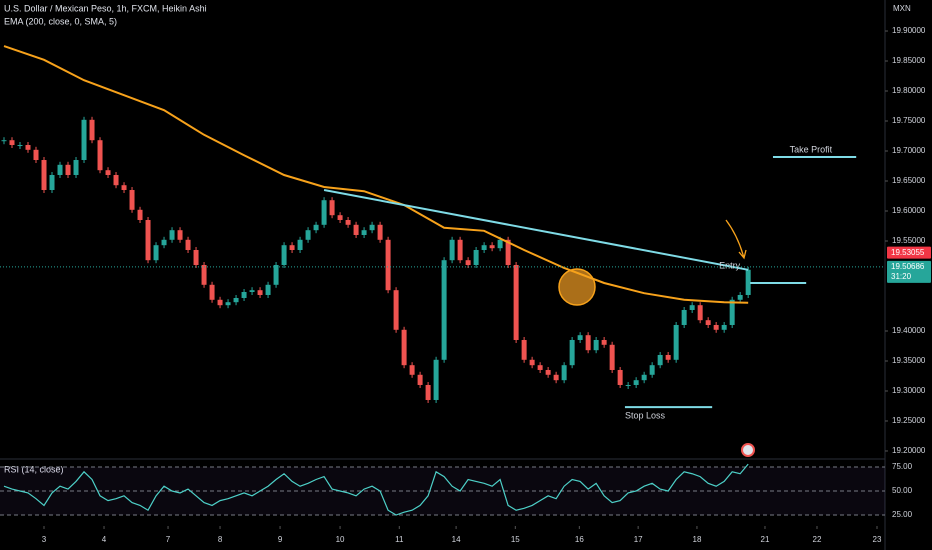  Describe the element at coordinates (456, 539) in the screenshot. I see `x-tick-label: 14` at that location.